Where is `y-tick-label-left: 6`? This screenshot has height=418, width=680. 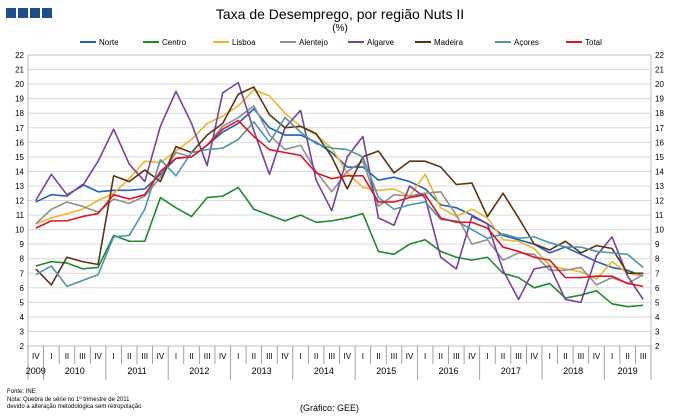 y-tick-label-left: 6 is located at coordinates (22, 288).